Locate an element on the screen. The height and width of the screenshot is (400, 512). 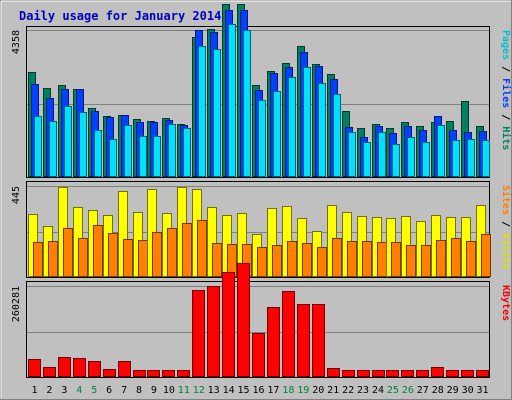
day-label-5: 5 is located at coordinates (94, 390).